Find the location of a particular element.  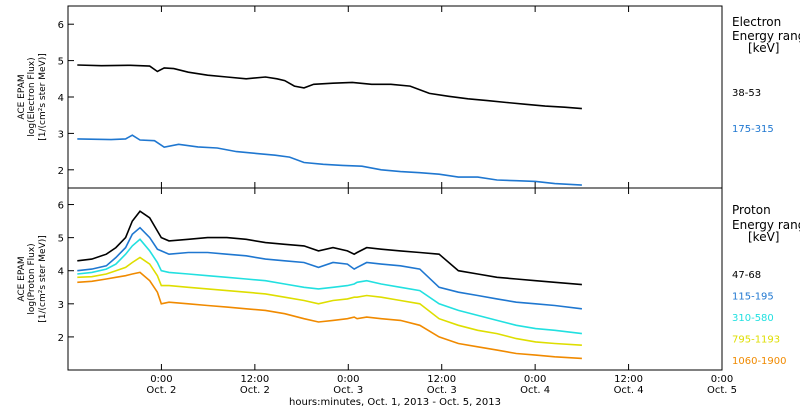

electron-ylabel-line-2: log(Electron Flux) is located at coordinates (32, 96).